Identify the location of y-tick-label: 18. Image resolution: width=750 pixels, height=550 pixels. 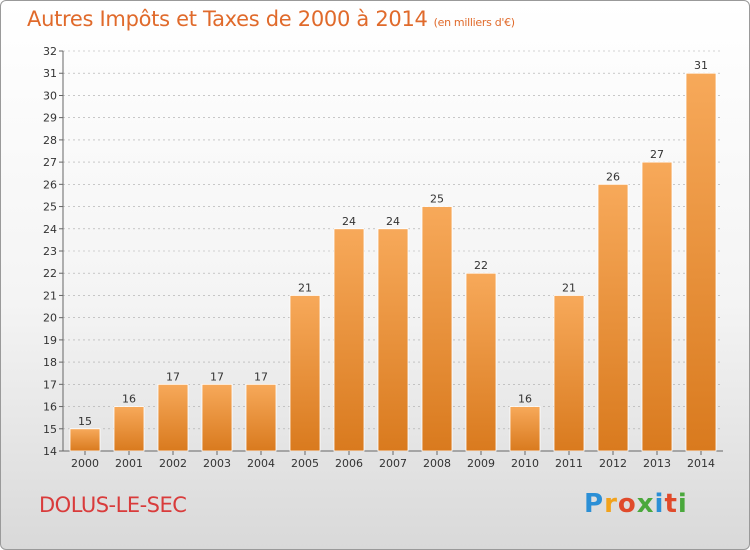
(50, 362).